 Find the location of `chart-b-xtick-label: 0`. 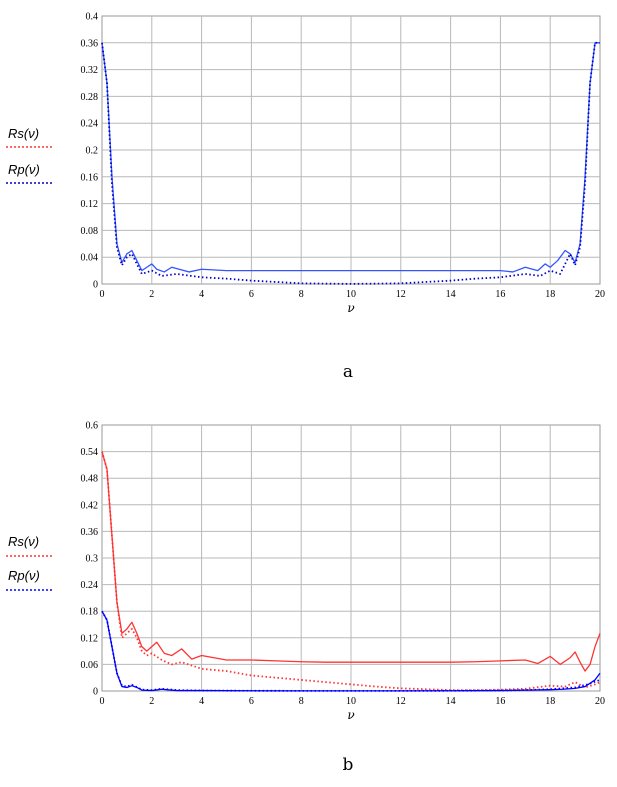

chart-b-xtick-label: 0 is located at coordinates (102, 701).